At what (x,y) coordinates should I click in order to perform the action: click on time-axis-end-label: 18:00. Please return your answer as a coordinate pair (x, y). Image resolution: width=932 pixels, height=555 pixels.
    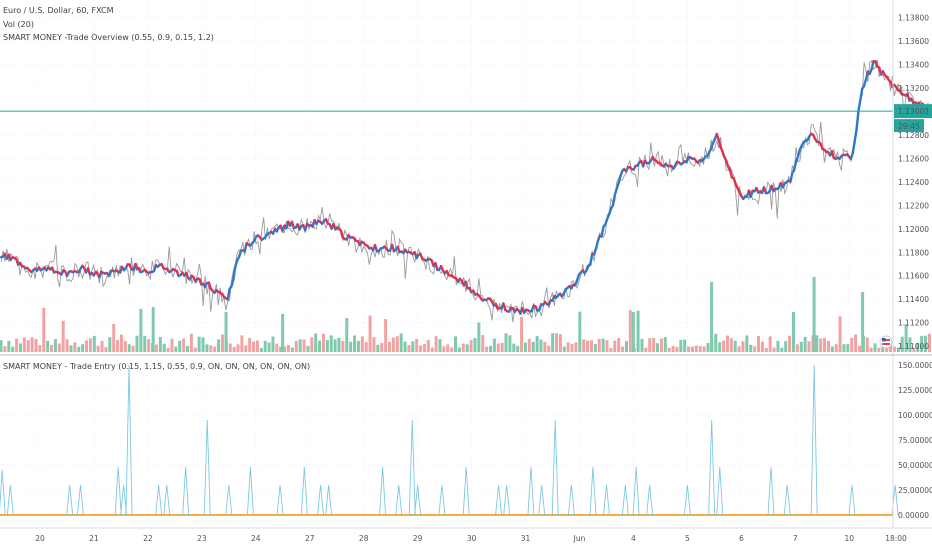
    Looking at the image, I should click on (896, 538).